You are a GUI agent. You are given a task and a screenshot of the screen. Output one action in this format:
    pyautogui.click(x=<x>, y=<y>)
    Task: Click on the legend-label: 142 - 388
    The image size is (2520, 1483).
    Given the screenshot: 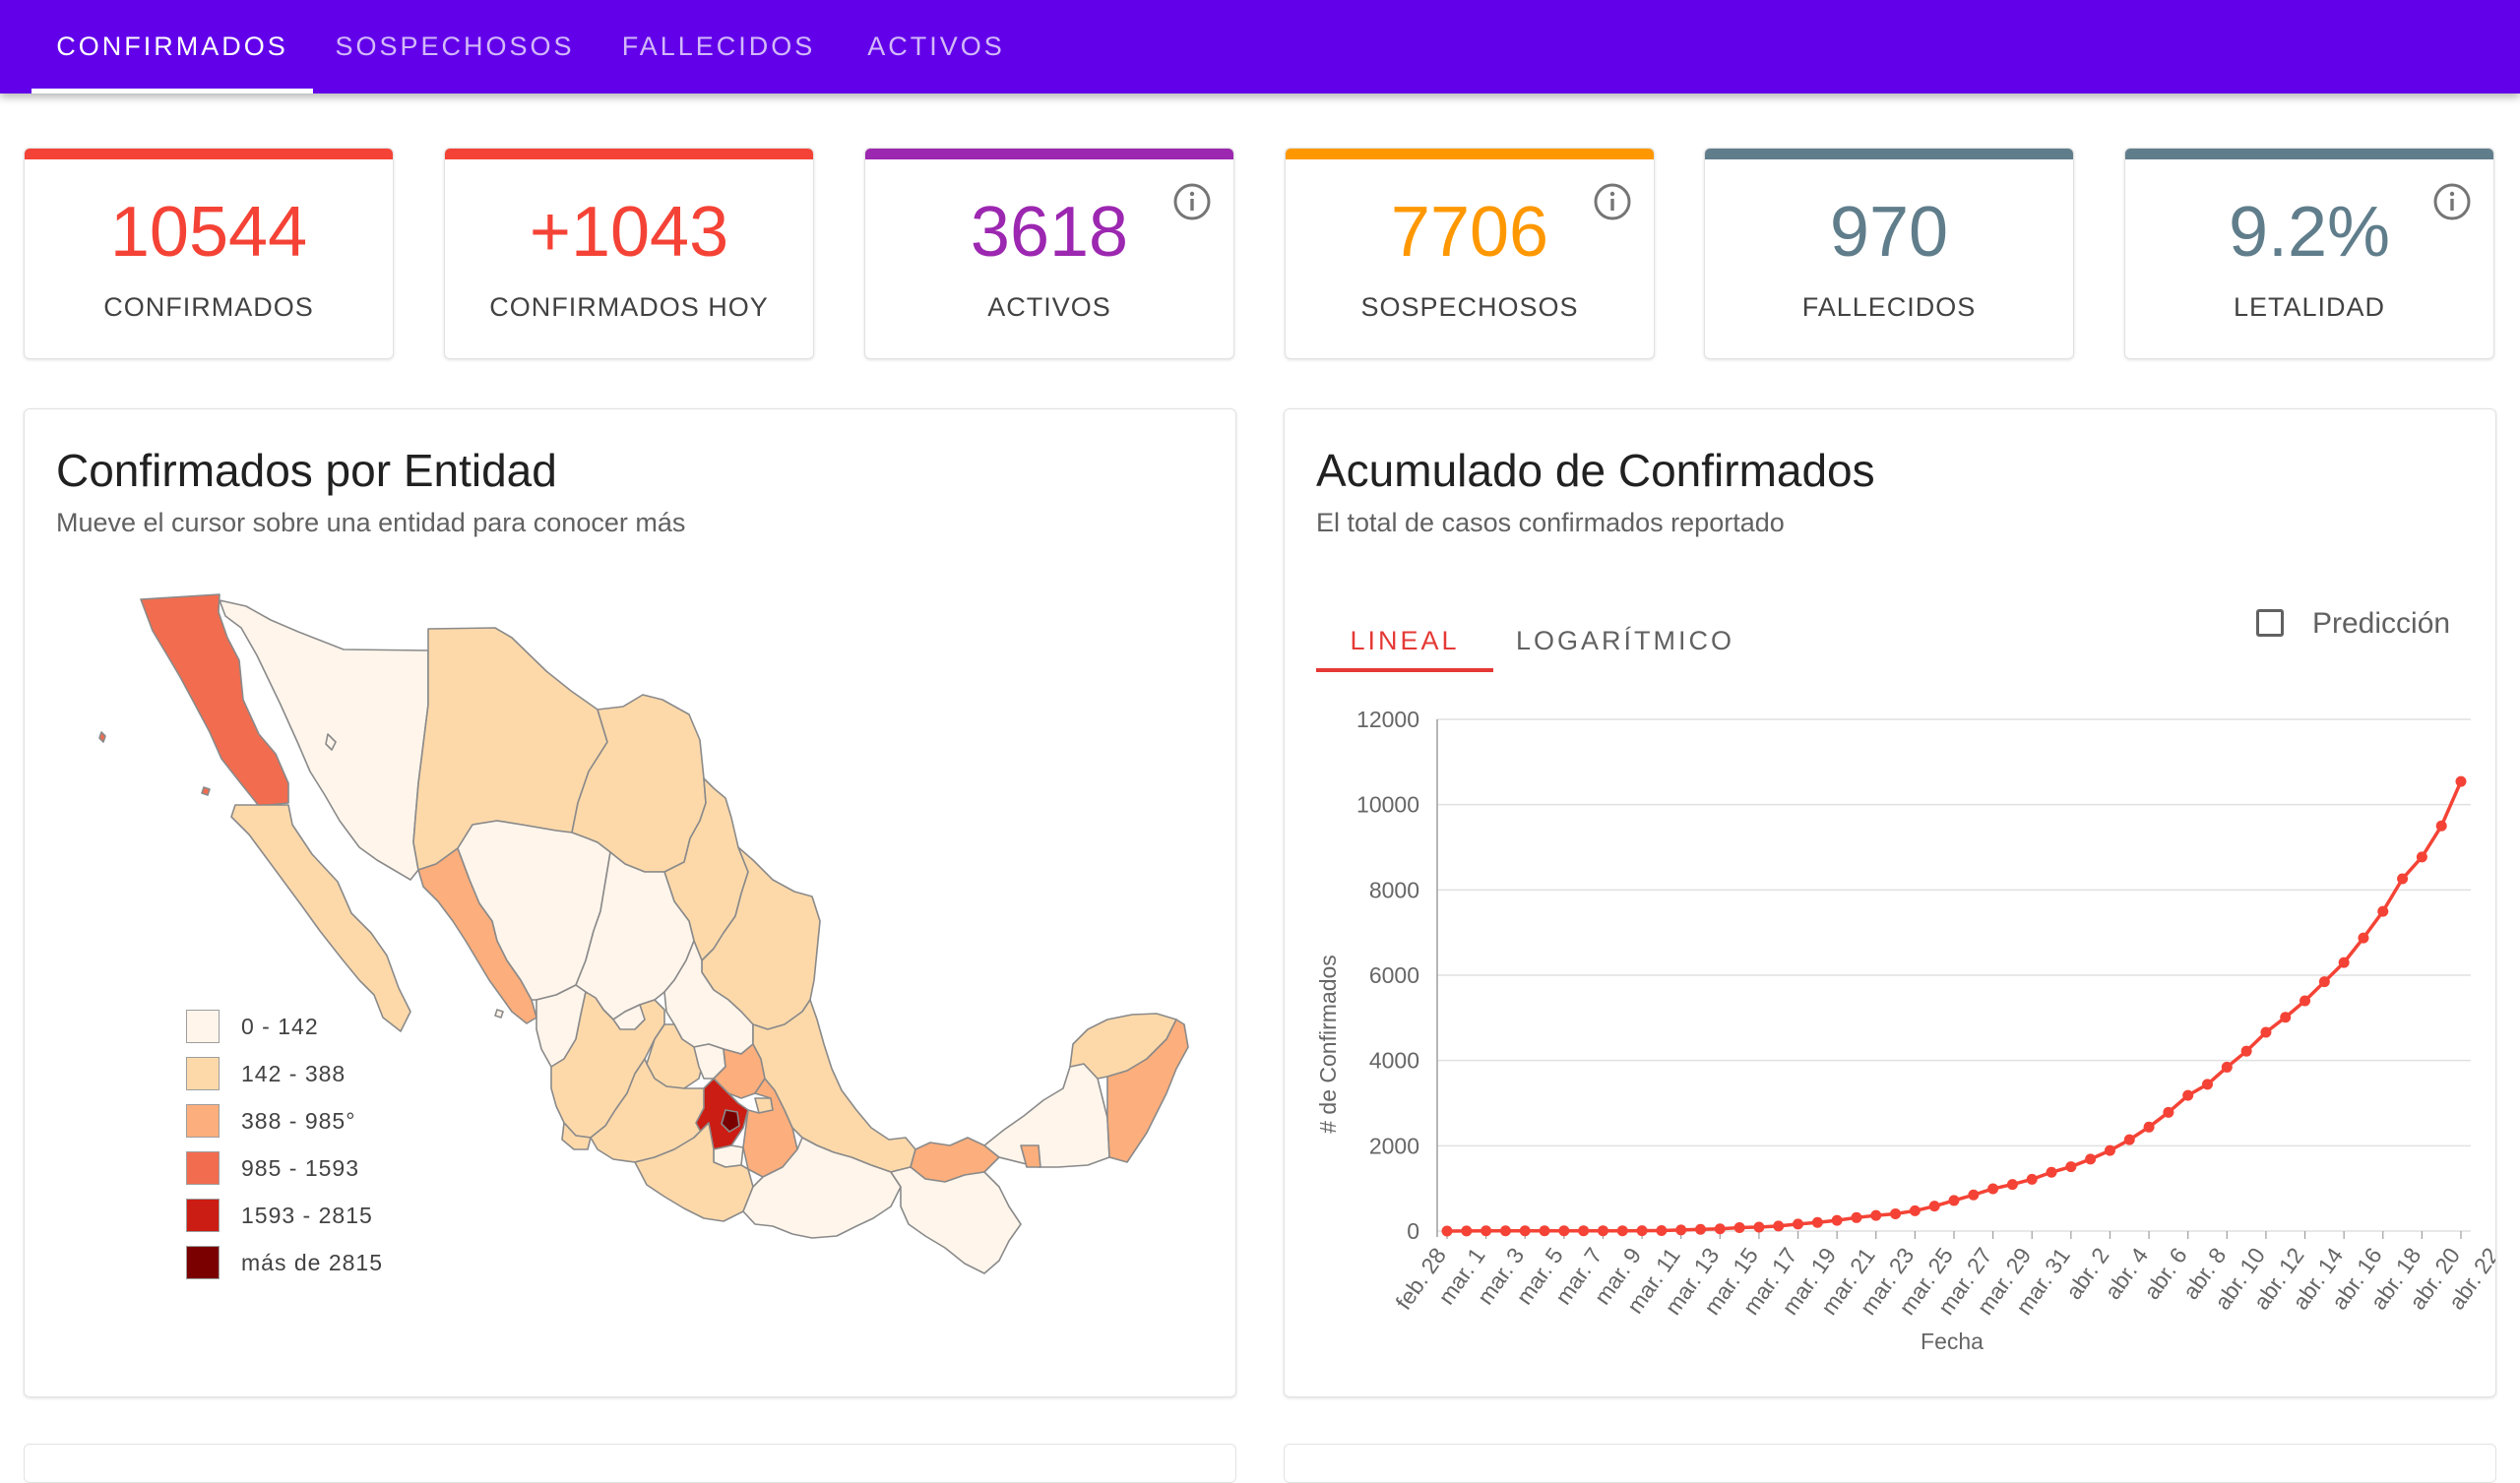 What is the action you would take?
    pyautogui.click(x=293, y=1073)
    